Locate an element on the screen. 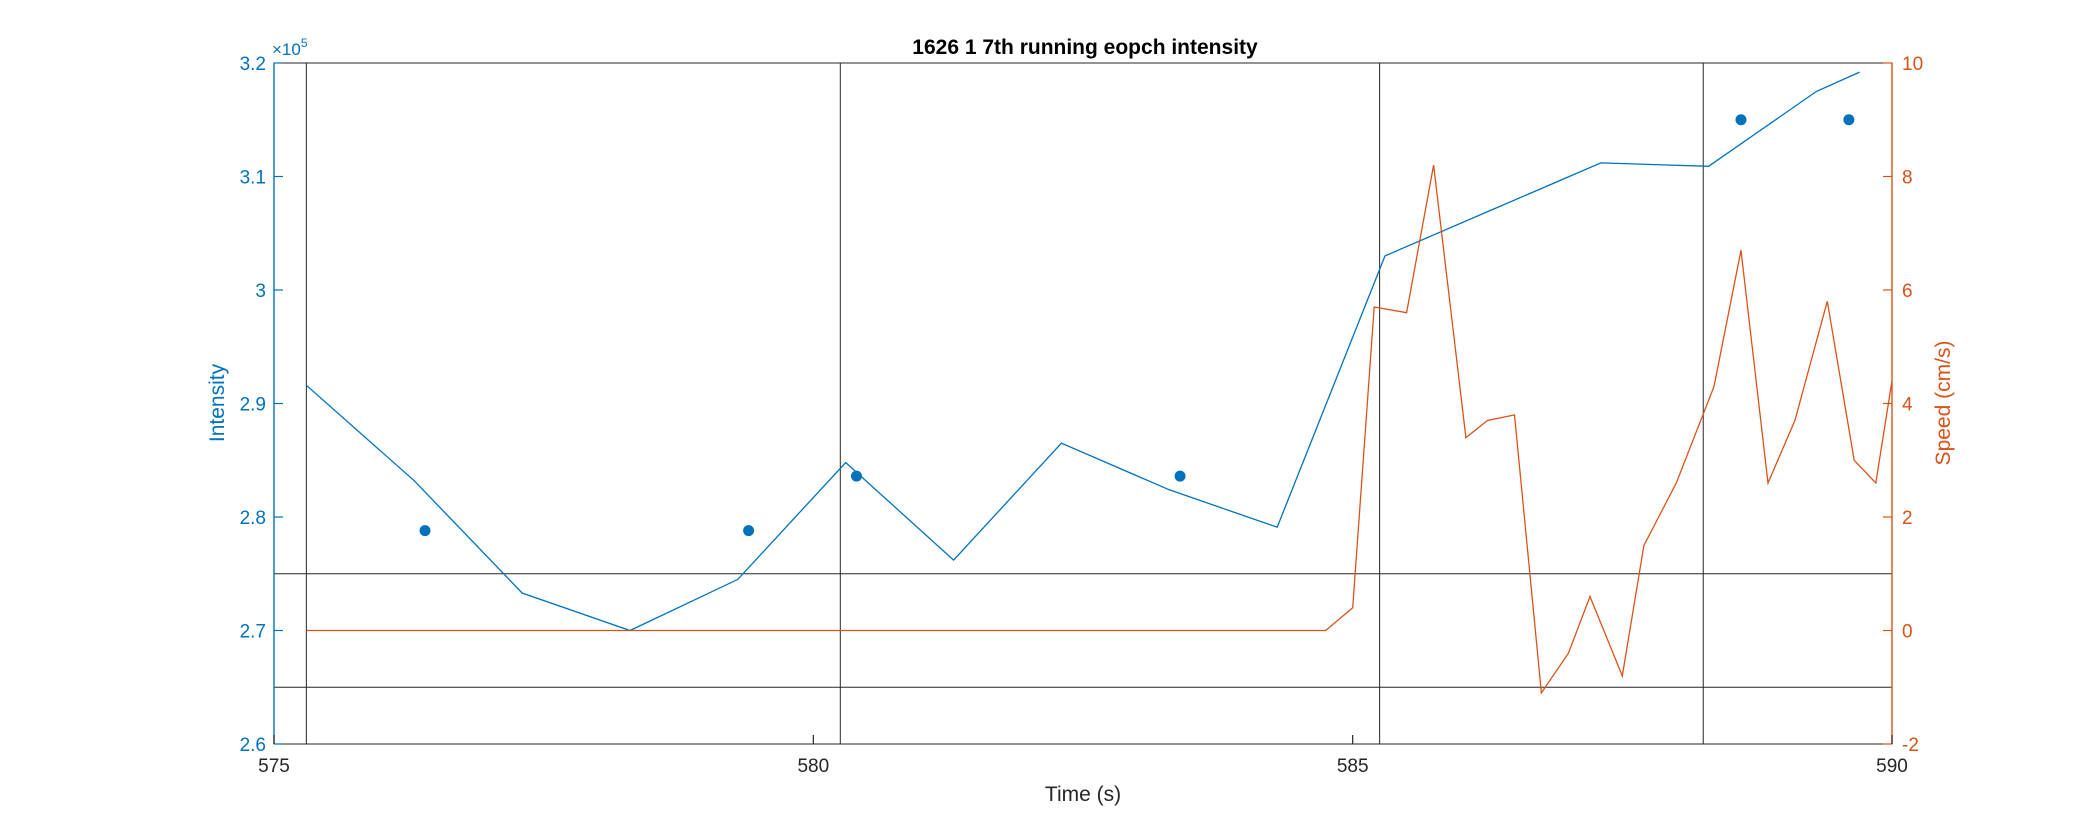 The image size is (2083, 833). left-ticks: 2.6 2.7 2.8 2.9 3 3.1 3.2 is located at coordinates (261, 405).